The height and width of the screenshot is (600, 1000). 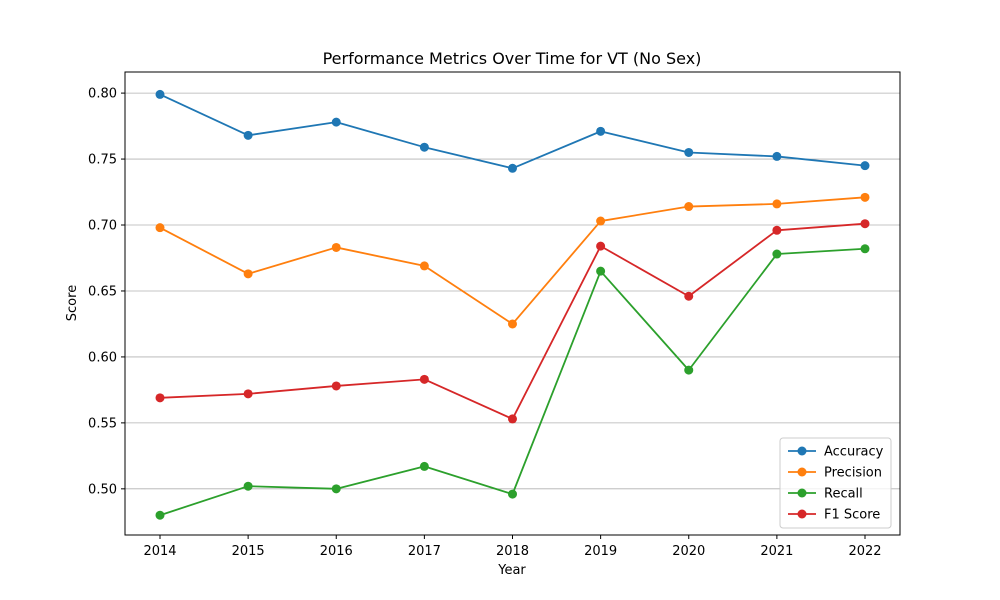 I want to click on legend-item: Precision, so click(x=835, y=473).